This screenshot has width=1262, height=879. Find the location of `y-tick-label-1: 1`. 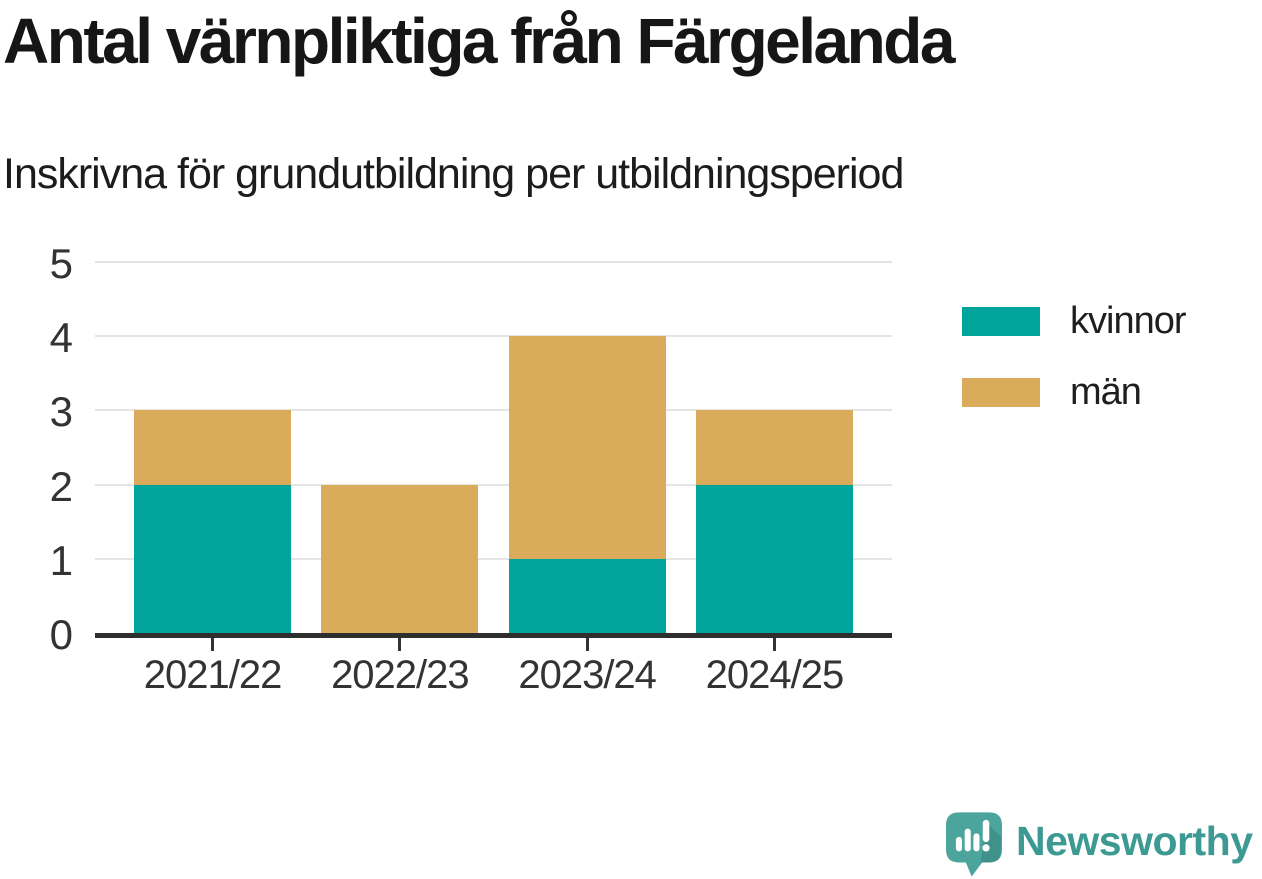

y-tick-label-1: 1 is located at coordinates (61, 560).